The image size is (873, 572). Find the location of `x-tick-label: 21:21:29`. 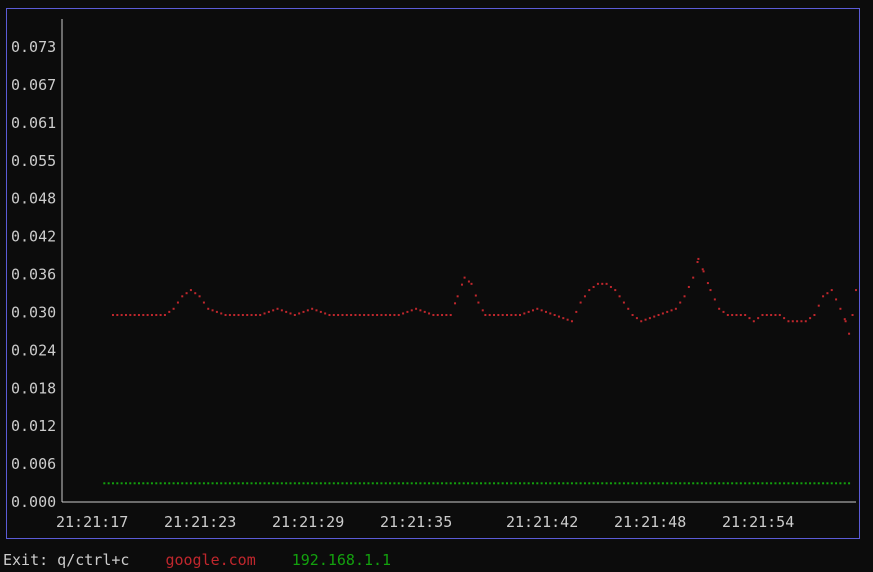

x-tick-label: 21:21:29 is located at coordinates (308, 522).